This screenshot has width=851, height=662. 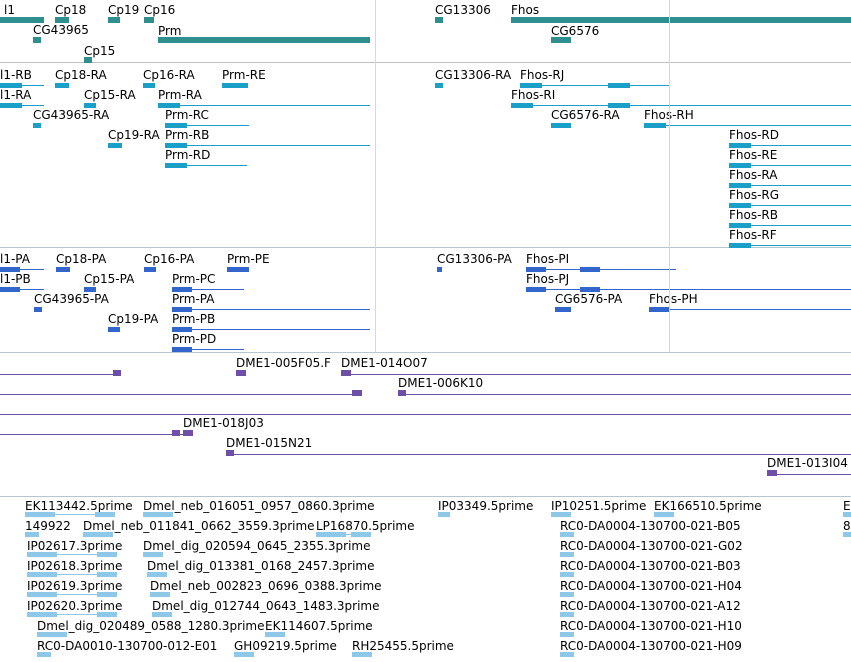 I want to click on est-label: IP02617.3prime, so click(x=75, y=546).